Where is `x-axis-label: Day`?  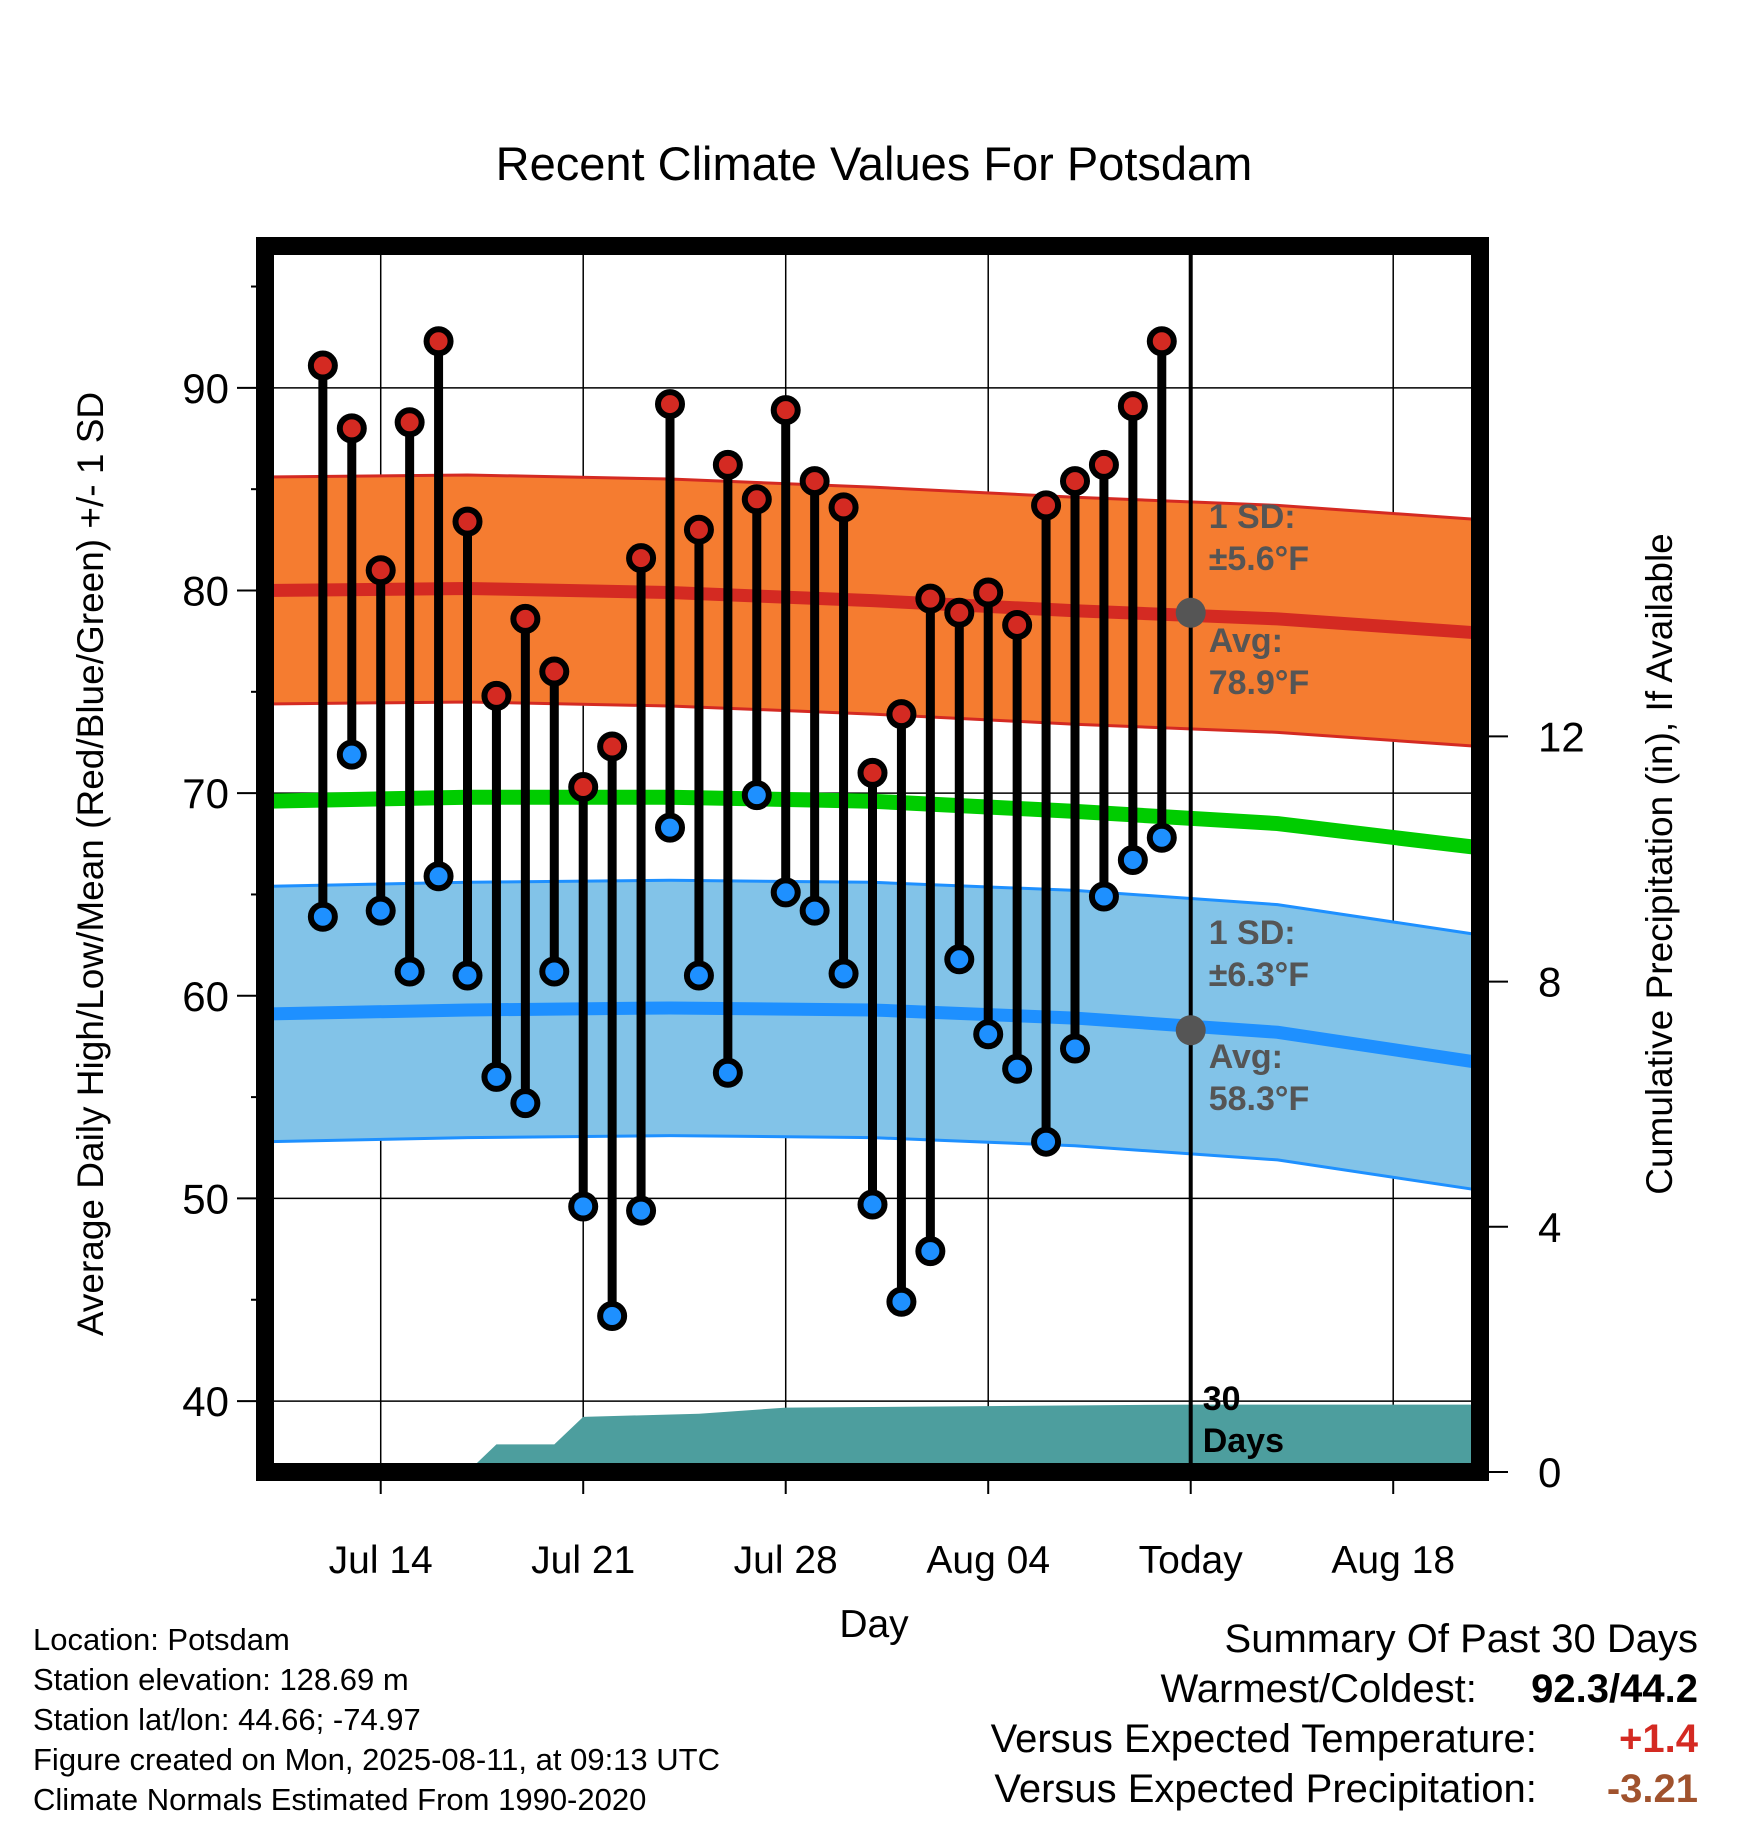
x-axis-label: Day is located at coordinates (874, 1624).